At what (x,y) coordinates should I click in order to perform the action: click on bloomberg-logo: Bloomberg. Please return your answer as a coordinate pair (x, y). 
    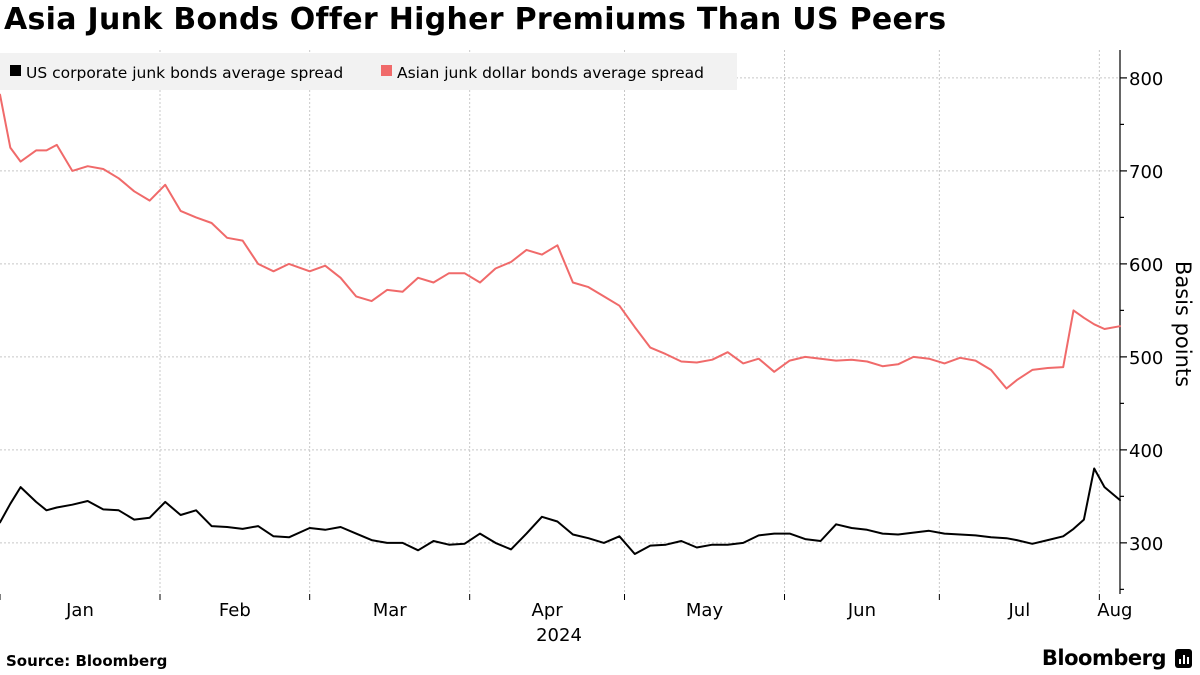
    Looking at the image, I should click on (1104, 658).